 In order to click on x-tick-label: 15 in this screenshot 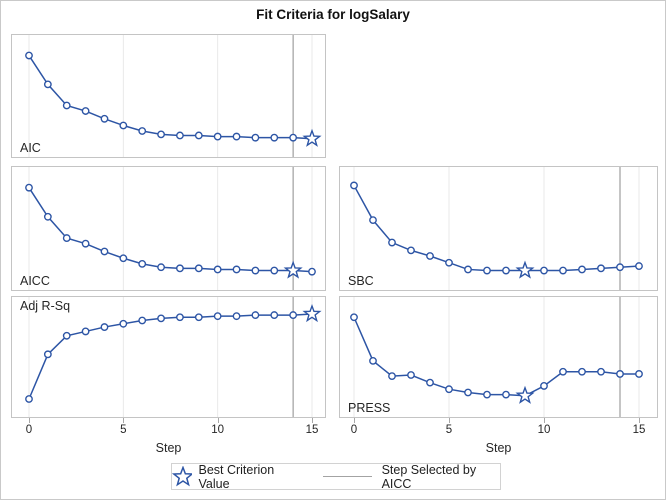, I will do `click(639, 430)`.